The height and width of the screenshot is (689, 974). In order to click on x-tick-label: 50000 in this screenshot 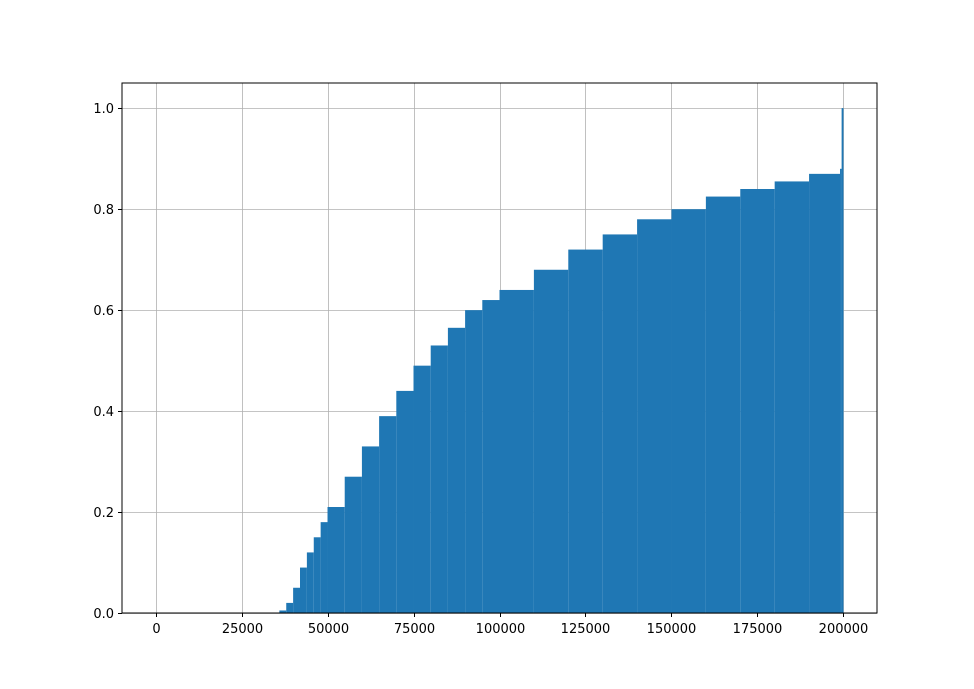, I will do `click(328, 629)`.